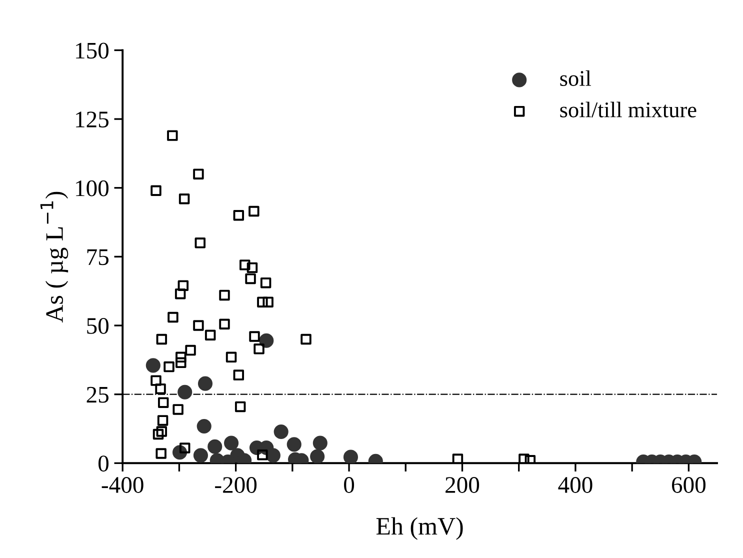 The height and width of the screenshot is (558, 743). What do you see at coordinates (349, 485) in the screenshot?
I see `x-tick-label: 0` at bounding box center [349, 485].